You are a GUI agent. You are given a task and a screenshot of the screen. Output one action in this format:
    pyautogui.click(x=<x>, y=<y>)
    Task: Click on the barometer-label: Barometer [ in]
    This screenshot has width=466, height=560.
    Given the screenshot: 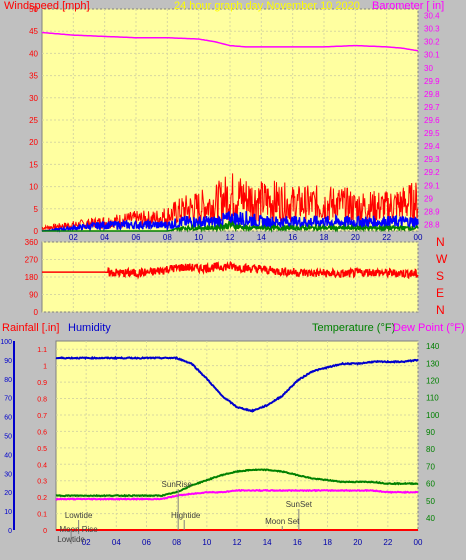 What is the action you would take?
    pyautogui.click(x=408, y=6)
    